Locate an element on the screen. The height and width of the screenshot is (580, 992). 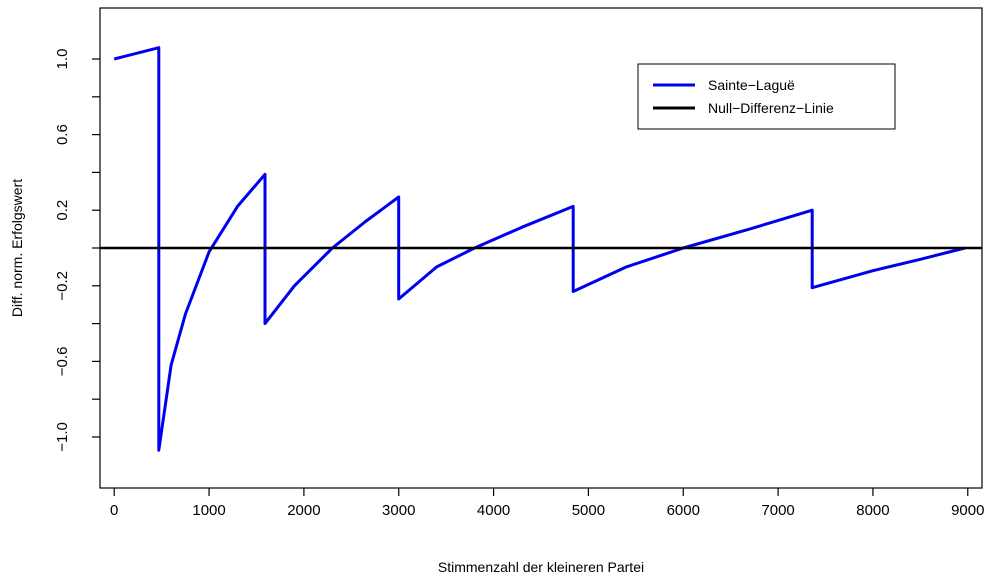
y-tick-label: 0.2 is located at coordinates (62, 210).